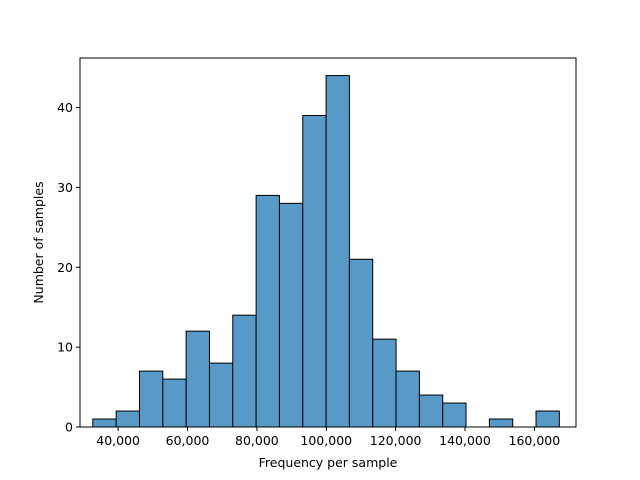 The height and width of the screenshot is (480, 640). What do you see at coordinates (38, 242) in the screenshot?
I see `y-axis-label: Number of samples` at bounding box center [38, 242].